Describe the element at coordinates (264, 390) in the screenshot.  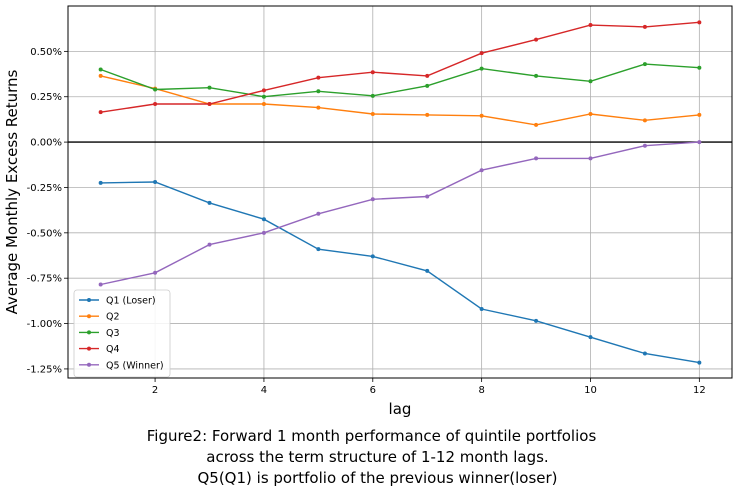
I see `x-tick-label: 4` at that location.